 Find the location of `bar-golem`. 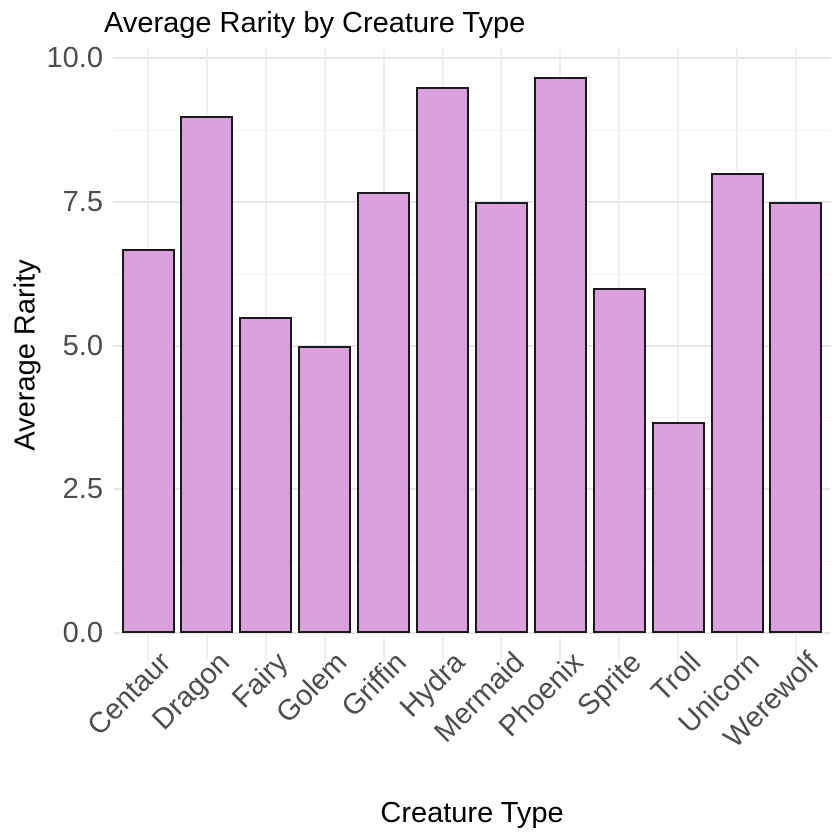

bar-golem is located at coordinates (325, 489).